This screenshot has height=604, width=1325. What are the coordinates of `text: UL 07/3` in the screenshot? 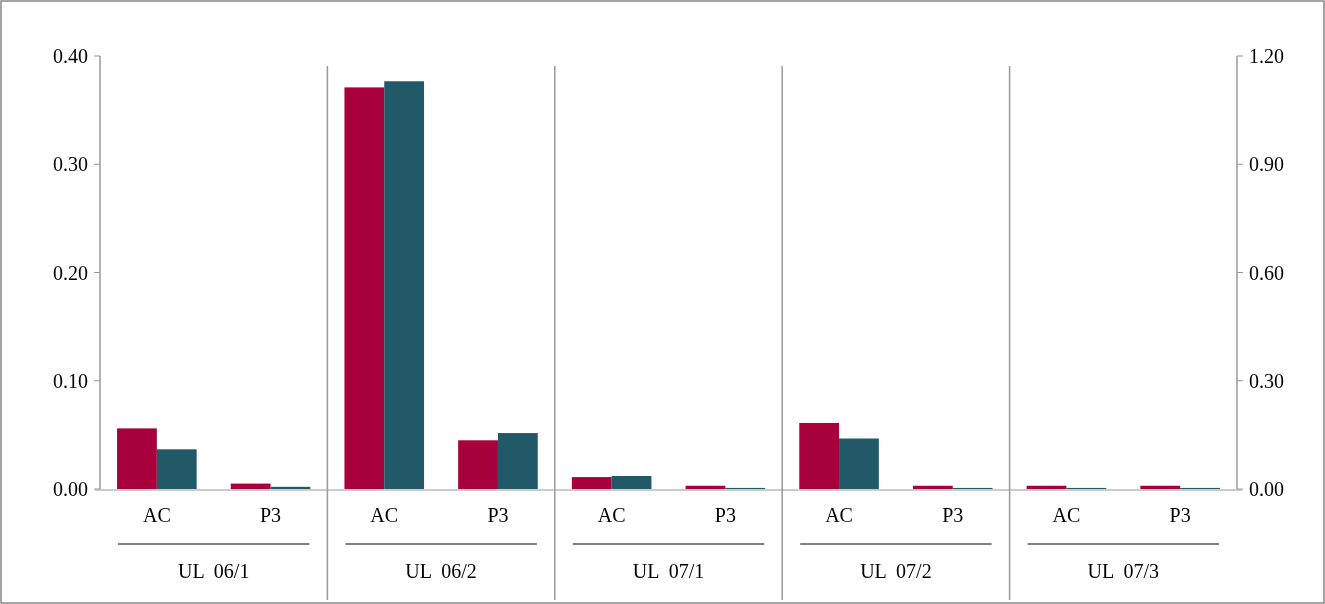 It's located at (1123, 571).